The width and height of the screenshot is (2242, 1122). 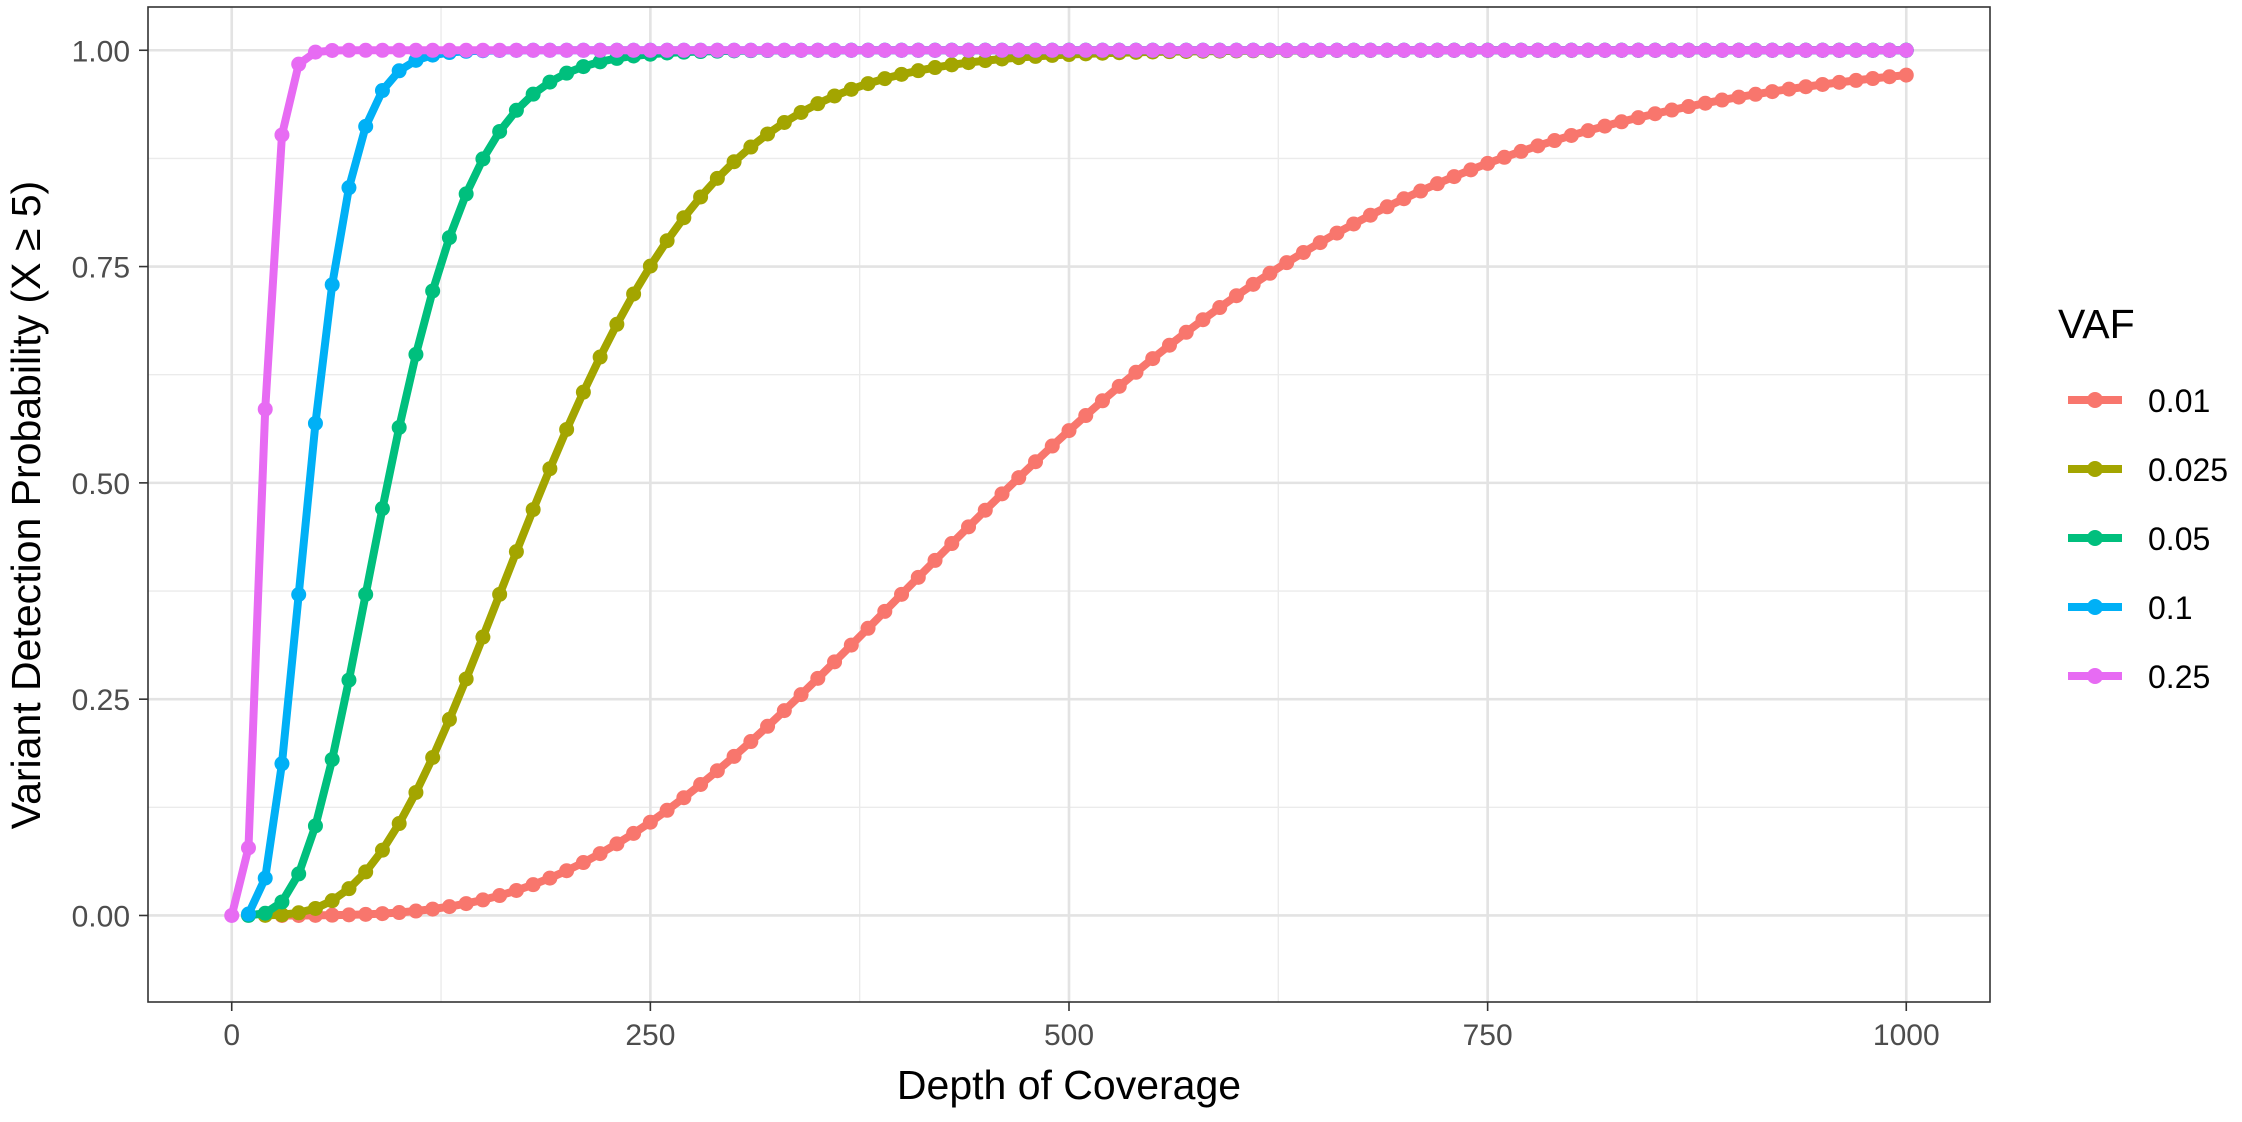 What do you see at coordinates (2139, 539) in the screenshot?
I see `legend-item: 0.05` at bounding box center [2139, 539].